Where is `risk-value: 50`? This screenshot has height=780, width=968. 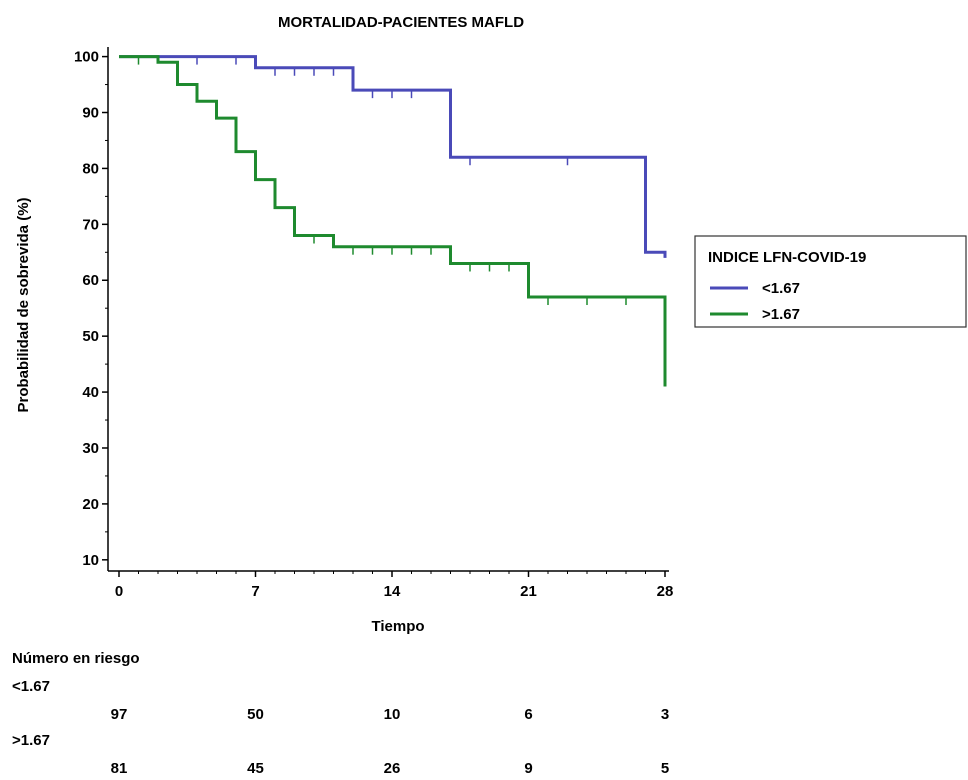
risk-value: 50 is located at coordinates (255, 714).